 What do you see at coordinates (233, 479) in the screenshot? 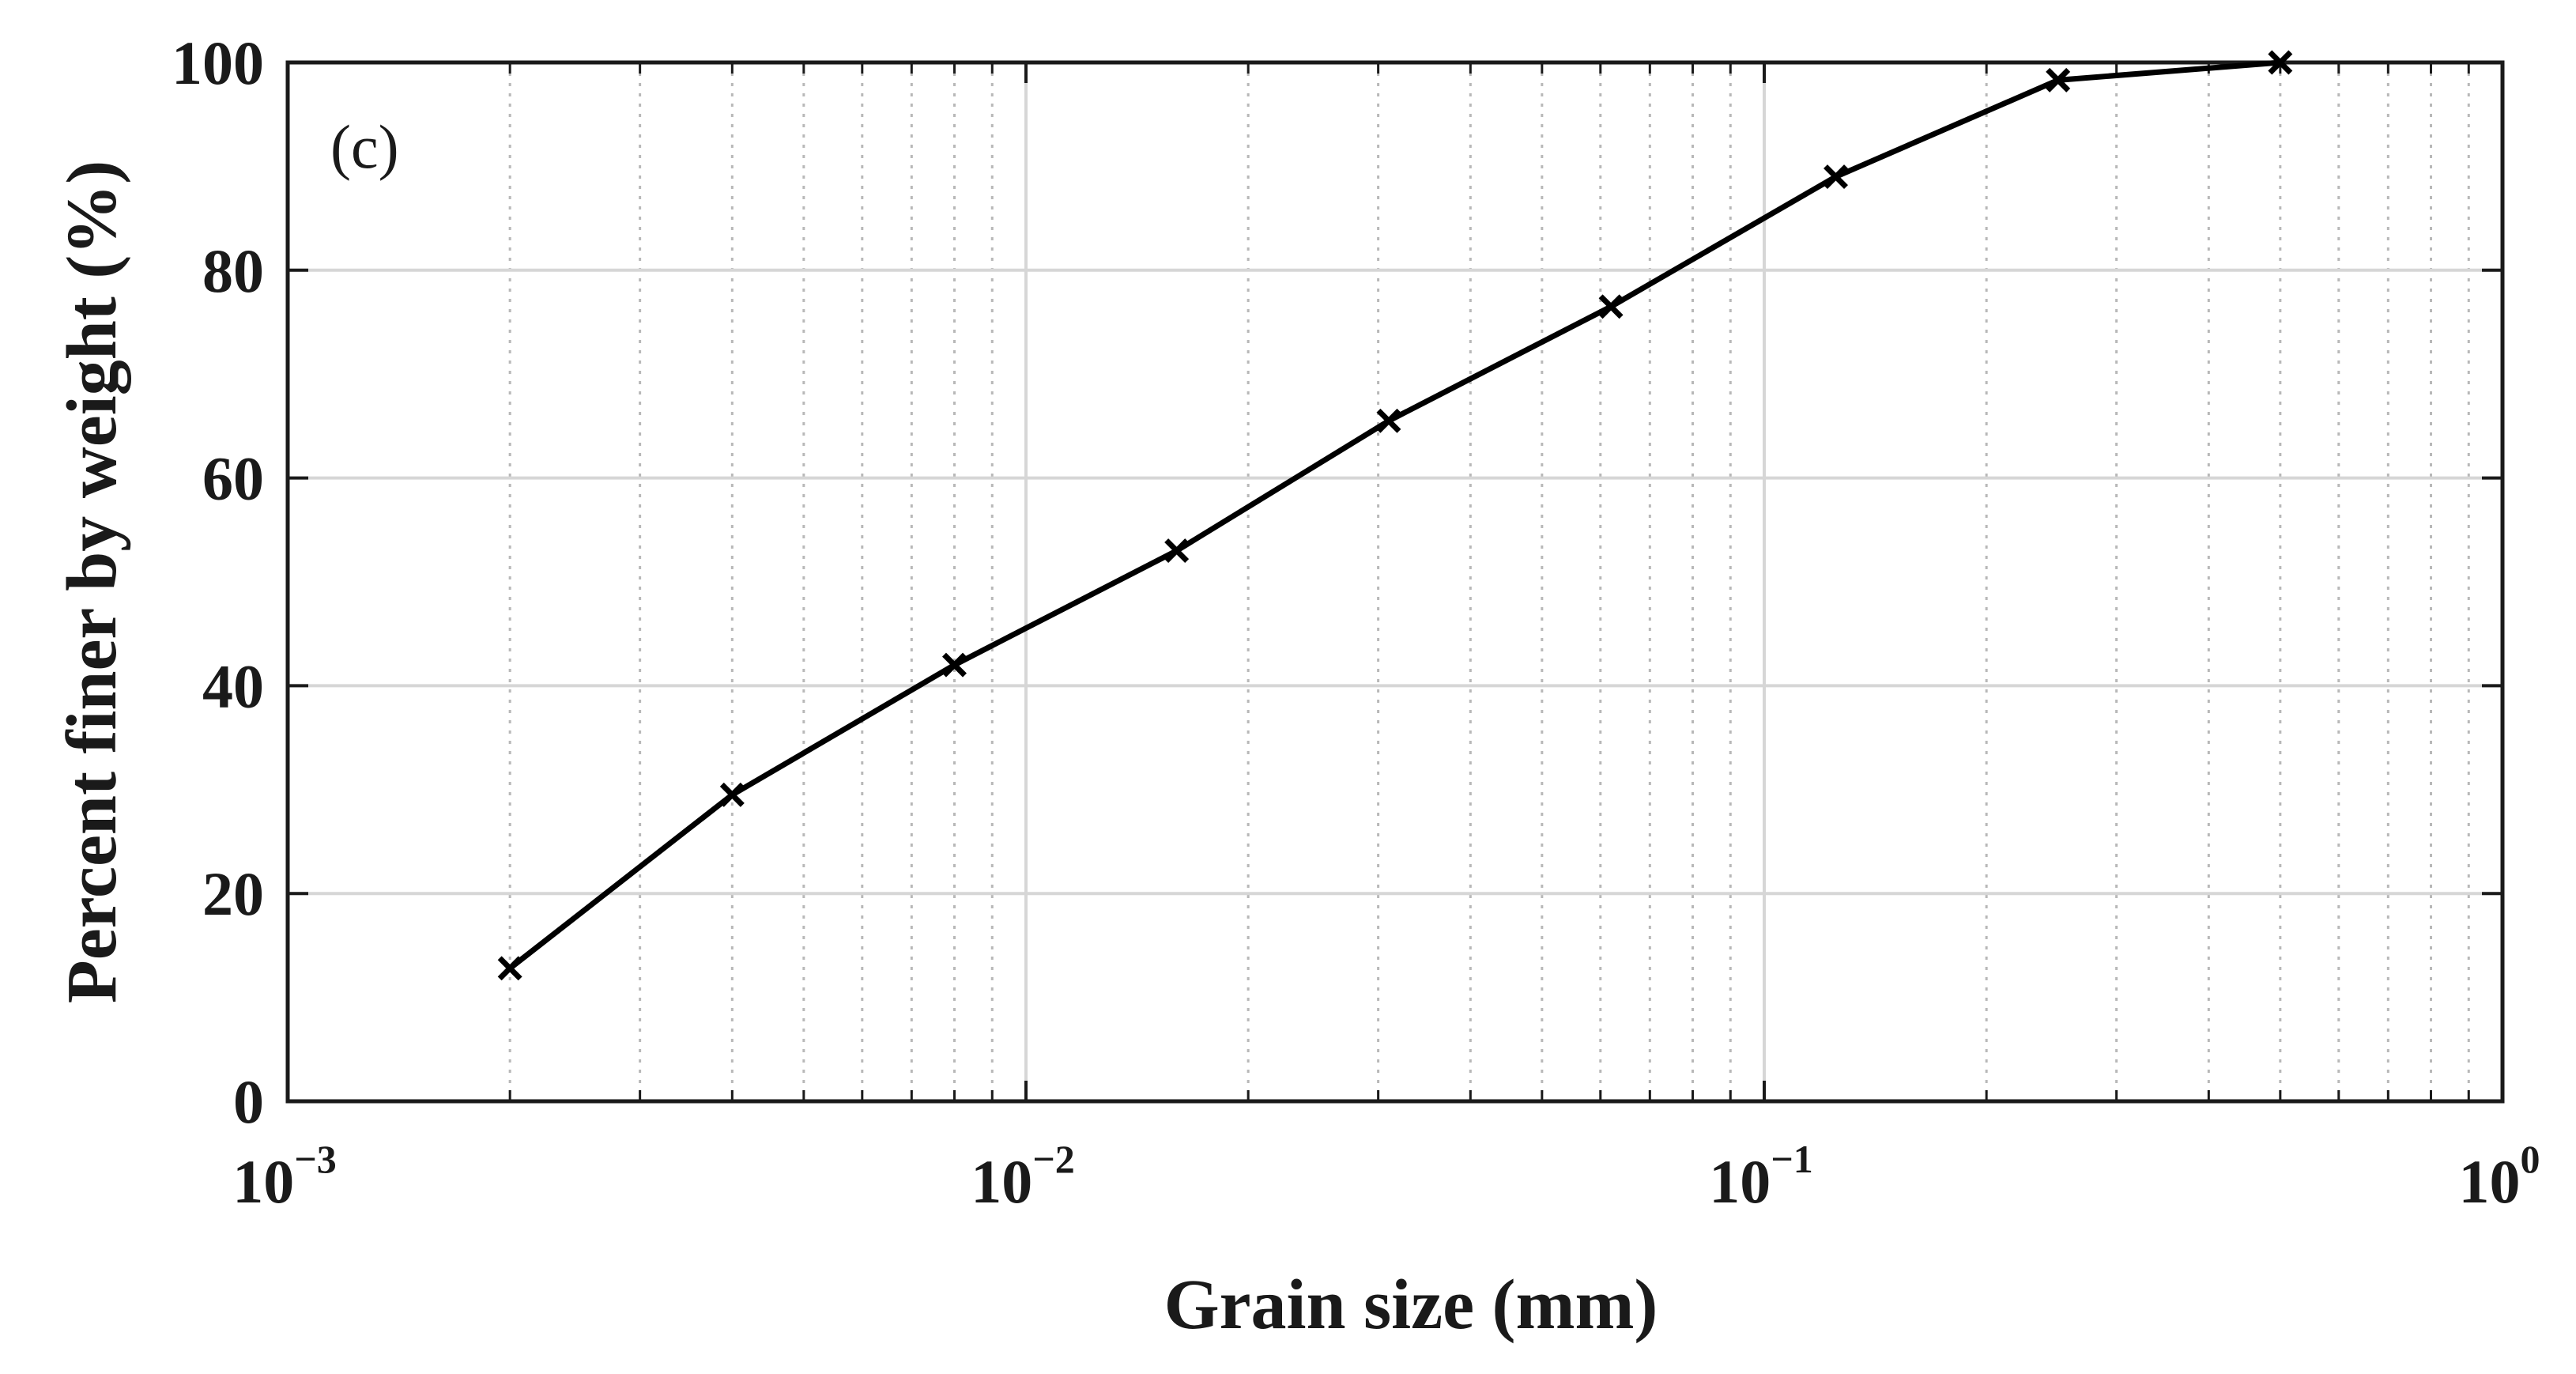
I see `y-tick-label: 60` at bounding box center [233, 479].